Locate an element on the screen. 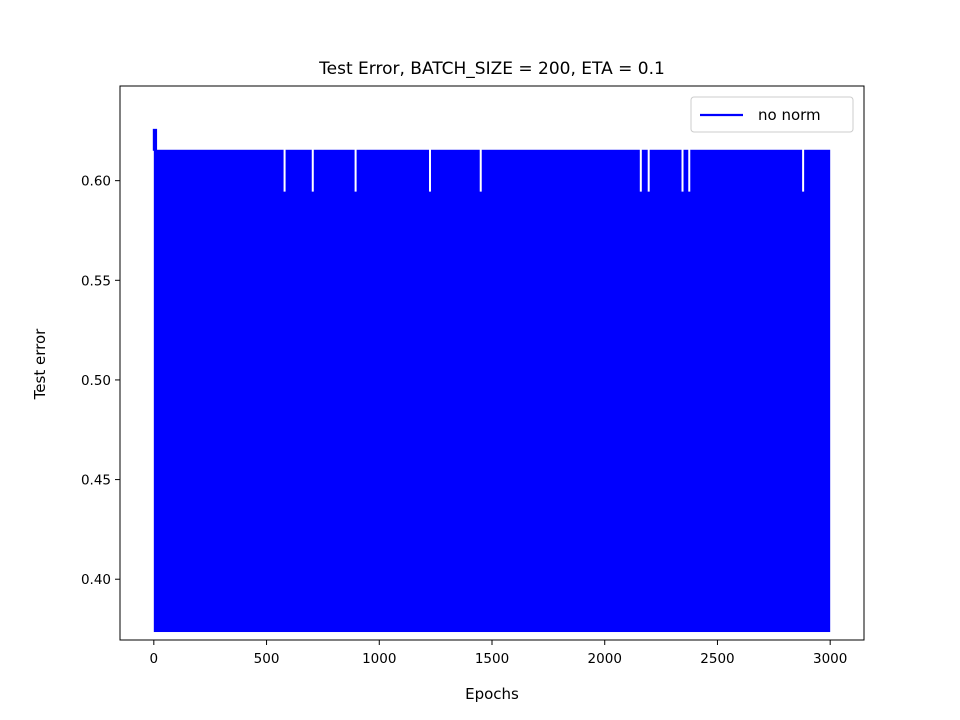 This screenshot has height=720, width=960. y-axis-label: Test error is located at coordinates (40, 364).